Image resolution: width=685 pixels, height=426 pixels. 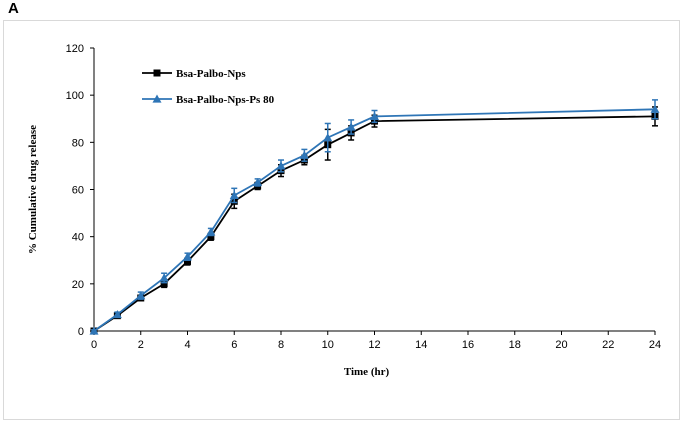 What do you see at coordinates (367, 372) in the screenshot?
I see `x-axis-title: Time (hr)` at bounding box center [367, 372].